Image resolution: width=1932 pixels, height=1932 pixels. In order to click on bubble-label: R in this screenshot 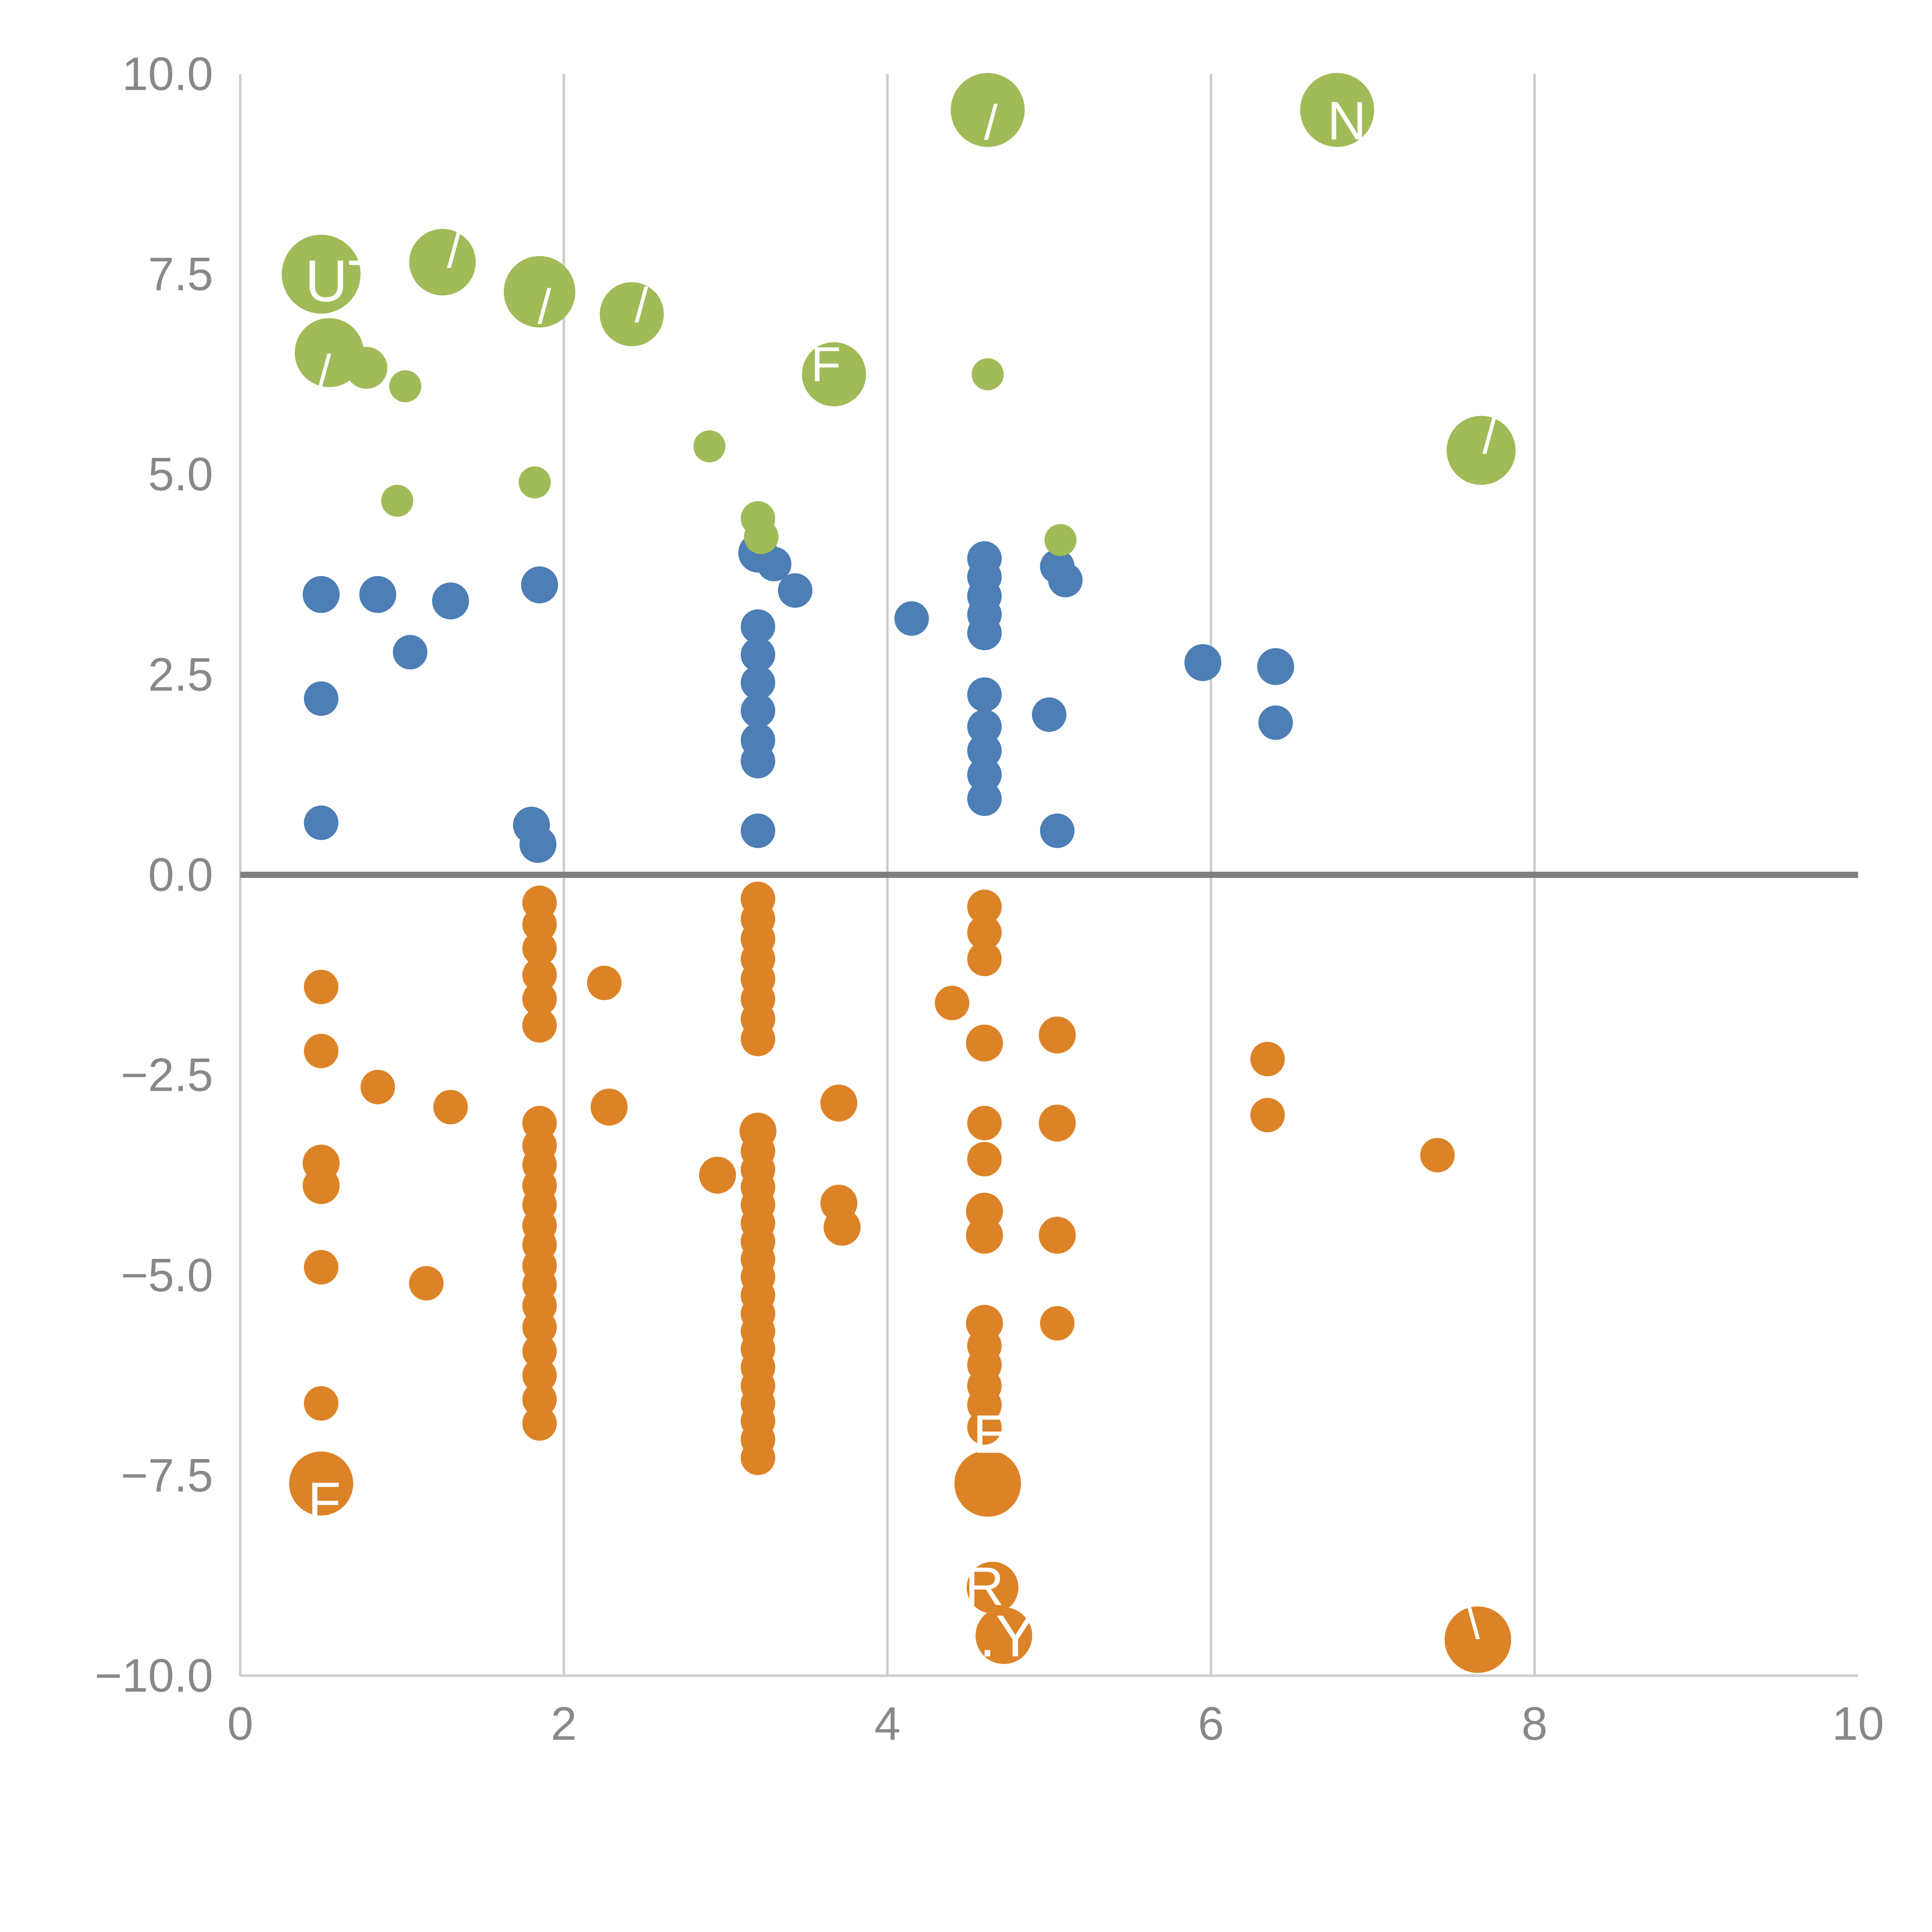, I will do `click(985, 1586)`.